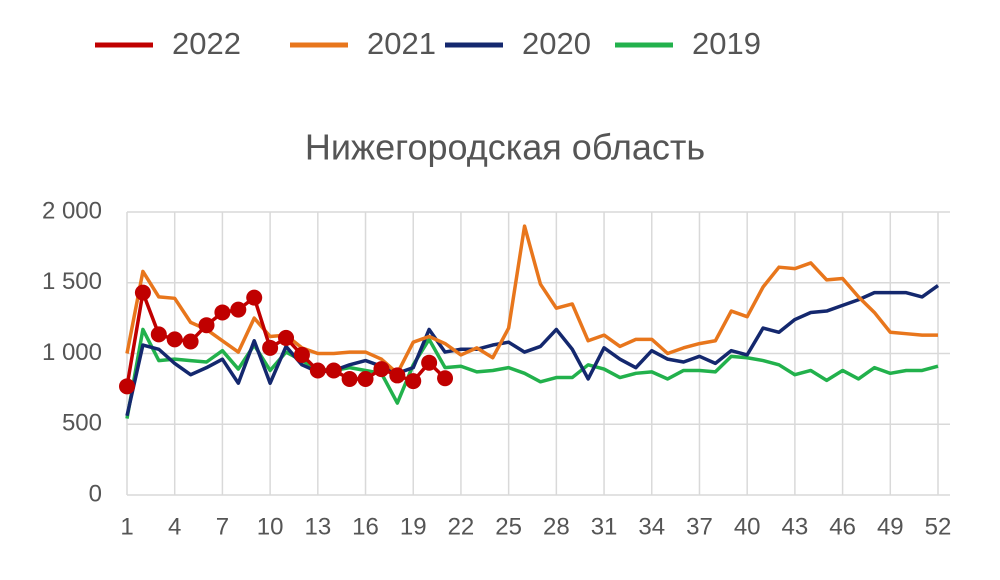 Image resolution: width=1000 pixels, height=580 pixels. Describe the element at coordinates (270, 526) in the screenshot. I see `x-tick-label: 10` at that location.